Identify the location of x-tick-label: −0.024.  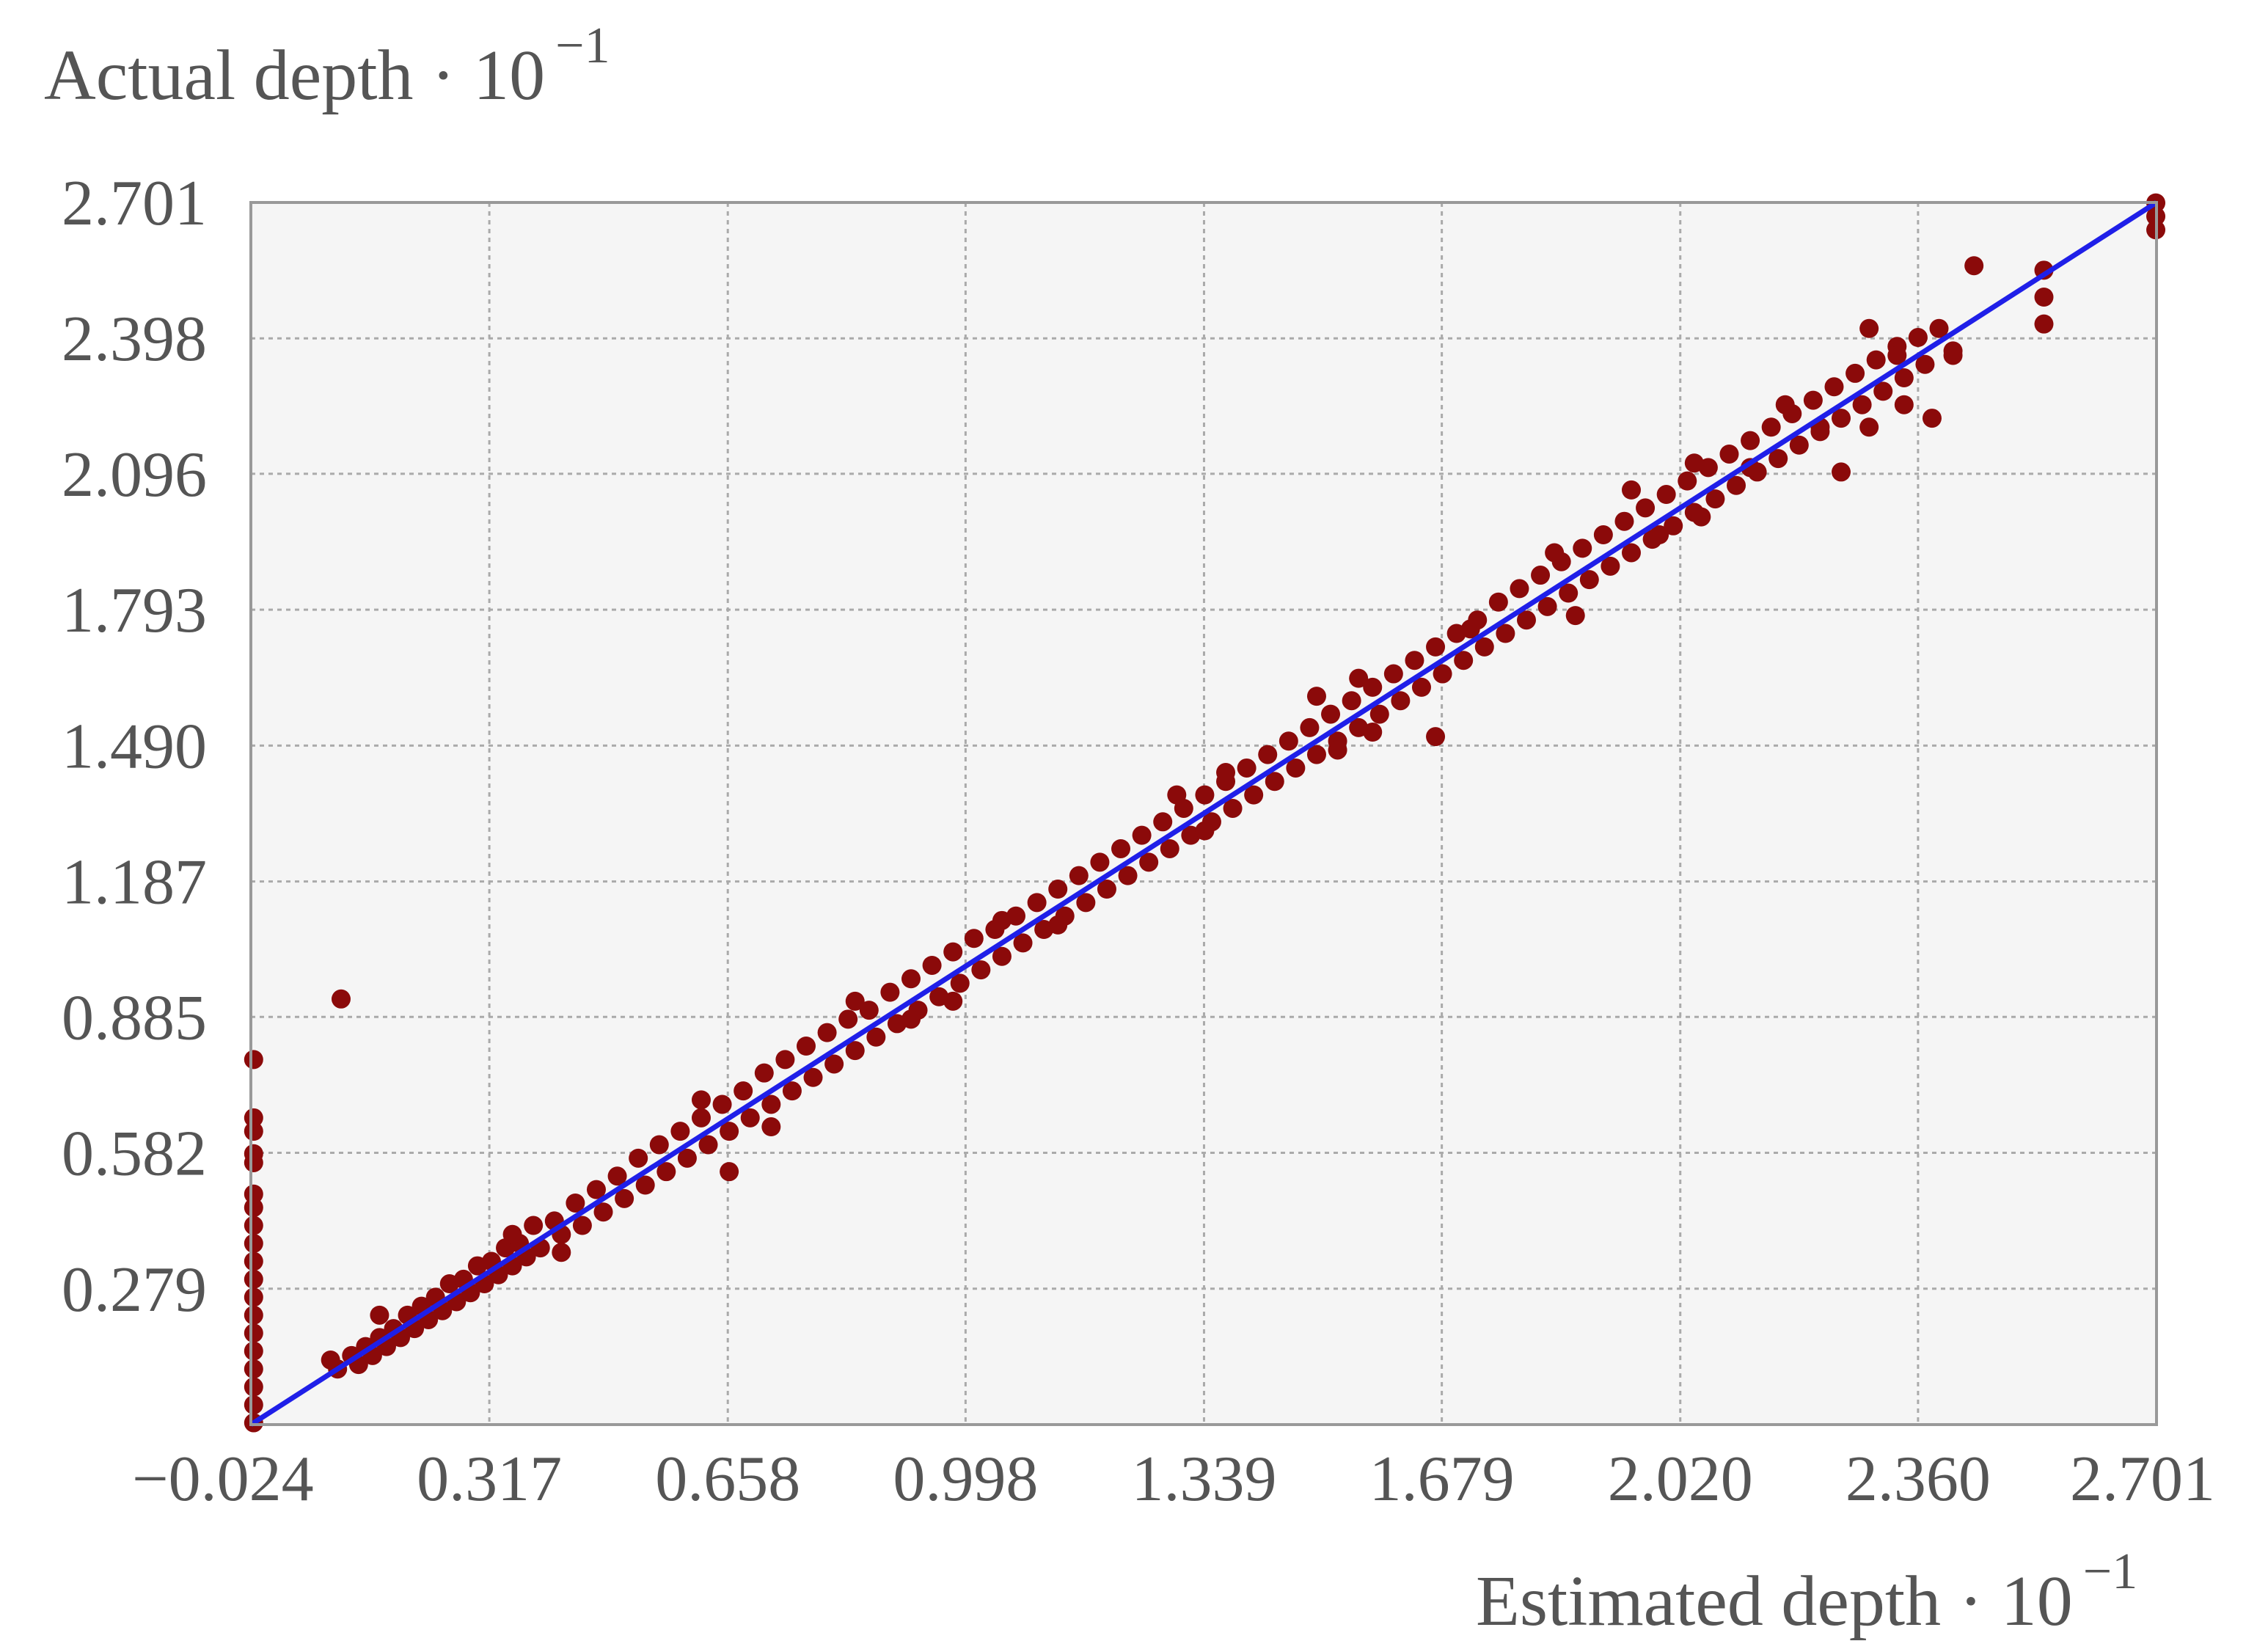
(223, 1479).